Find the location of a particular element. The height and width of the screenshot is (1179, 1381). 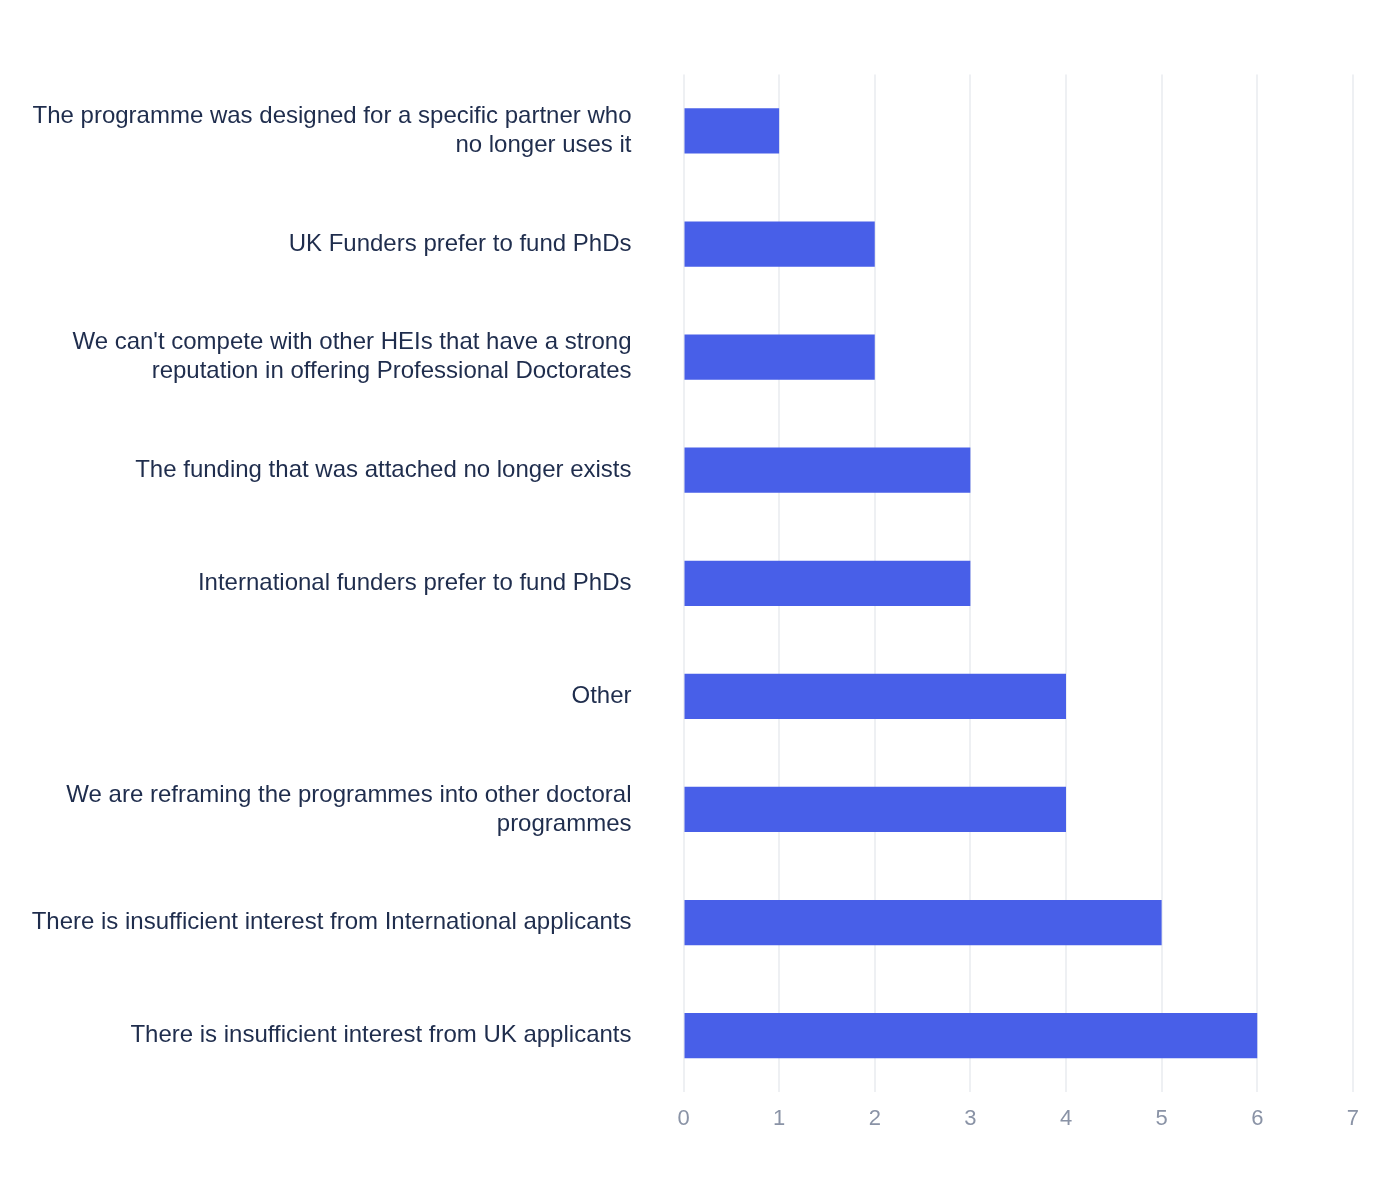

y-tick-label: We are reframing the programmes into other doctoral programmes is located at coordinates (349, 807).